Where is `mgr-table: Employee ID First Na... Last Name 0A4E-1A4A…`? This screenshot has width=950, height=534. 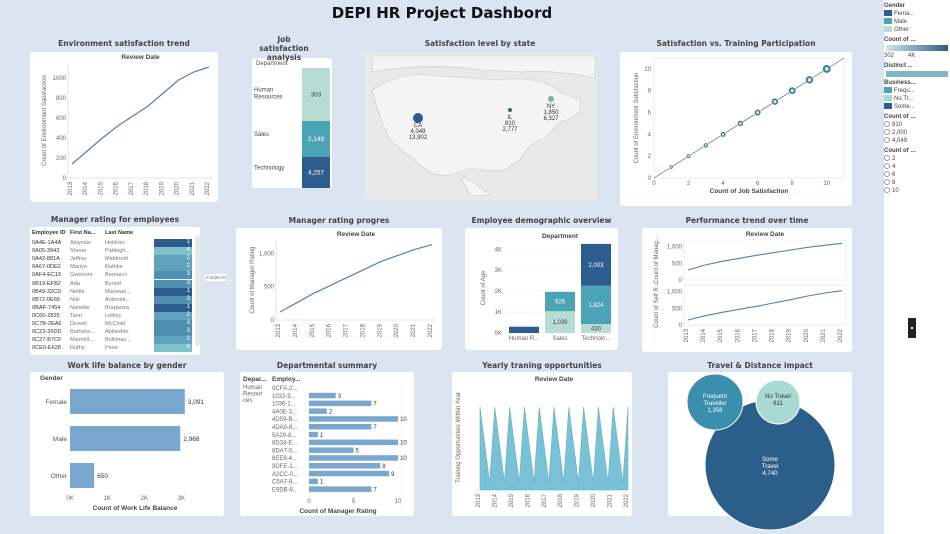 mgr-table: Employee ID First Na... Last Name 0A4E-1A4A… is located at coordinates (116, 291).